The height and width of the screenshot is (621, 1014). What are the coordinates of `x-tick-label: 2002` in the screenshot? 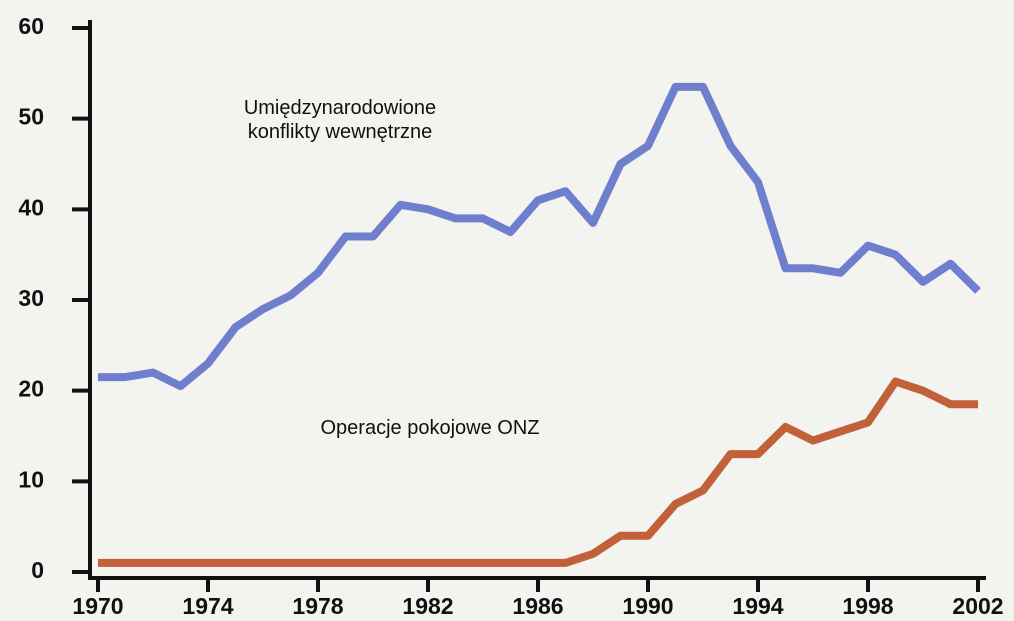 It's located at (977, 606).